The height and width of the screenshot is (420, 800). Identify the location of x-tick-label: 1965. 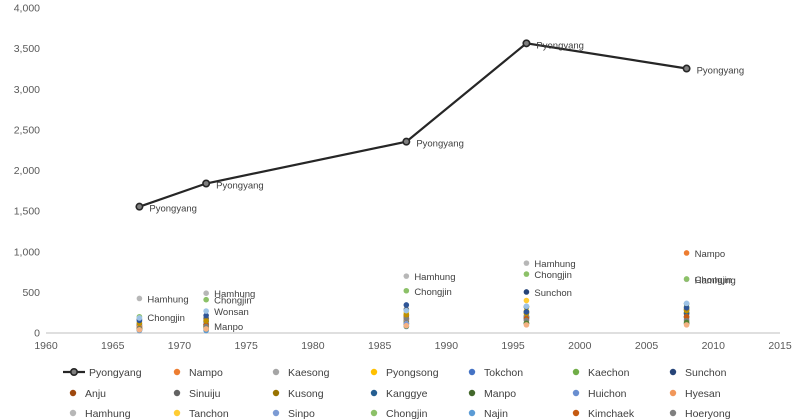
(113, 346).